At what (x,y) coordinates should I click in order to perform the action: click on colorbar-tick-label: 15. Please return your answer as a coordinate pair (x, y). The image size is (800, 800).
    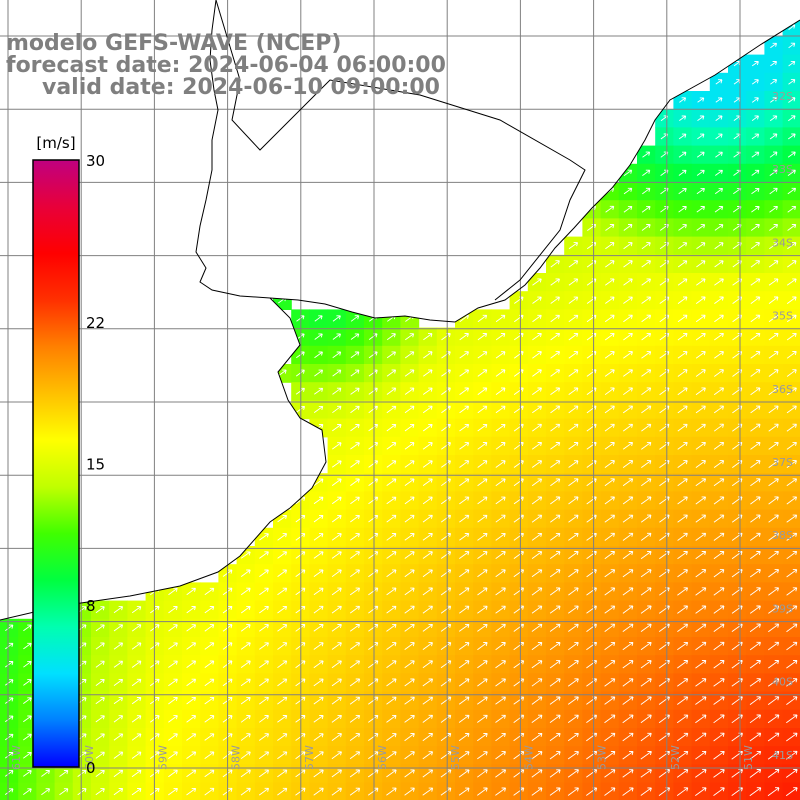
    Looking at the image, I should click on (95, 465).